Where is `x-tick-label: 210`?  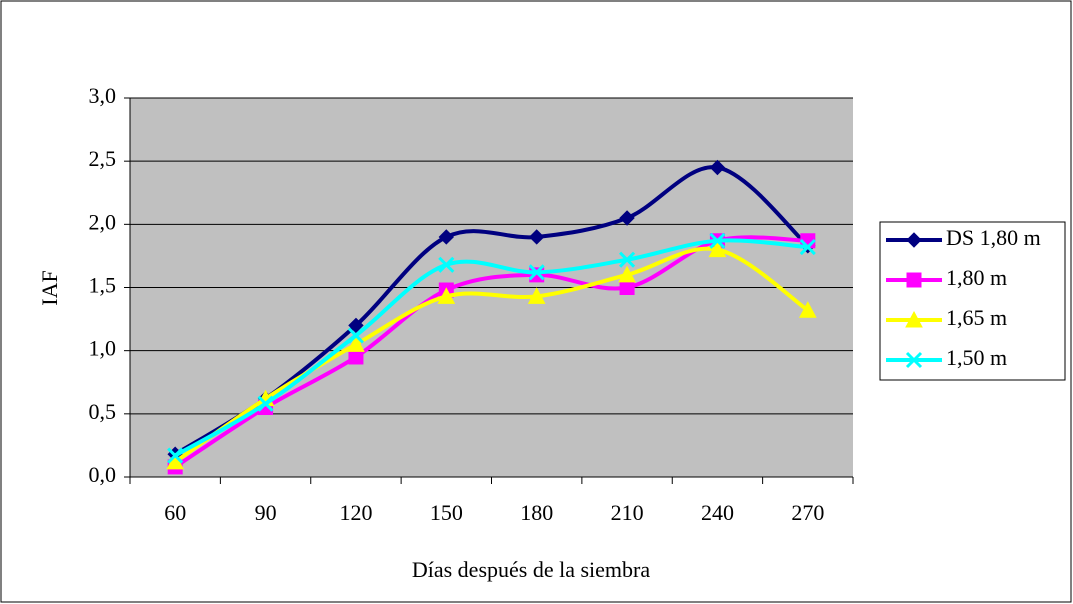
x-tick-label: 210 is located at coordinates (627, 512).